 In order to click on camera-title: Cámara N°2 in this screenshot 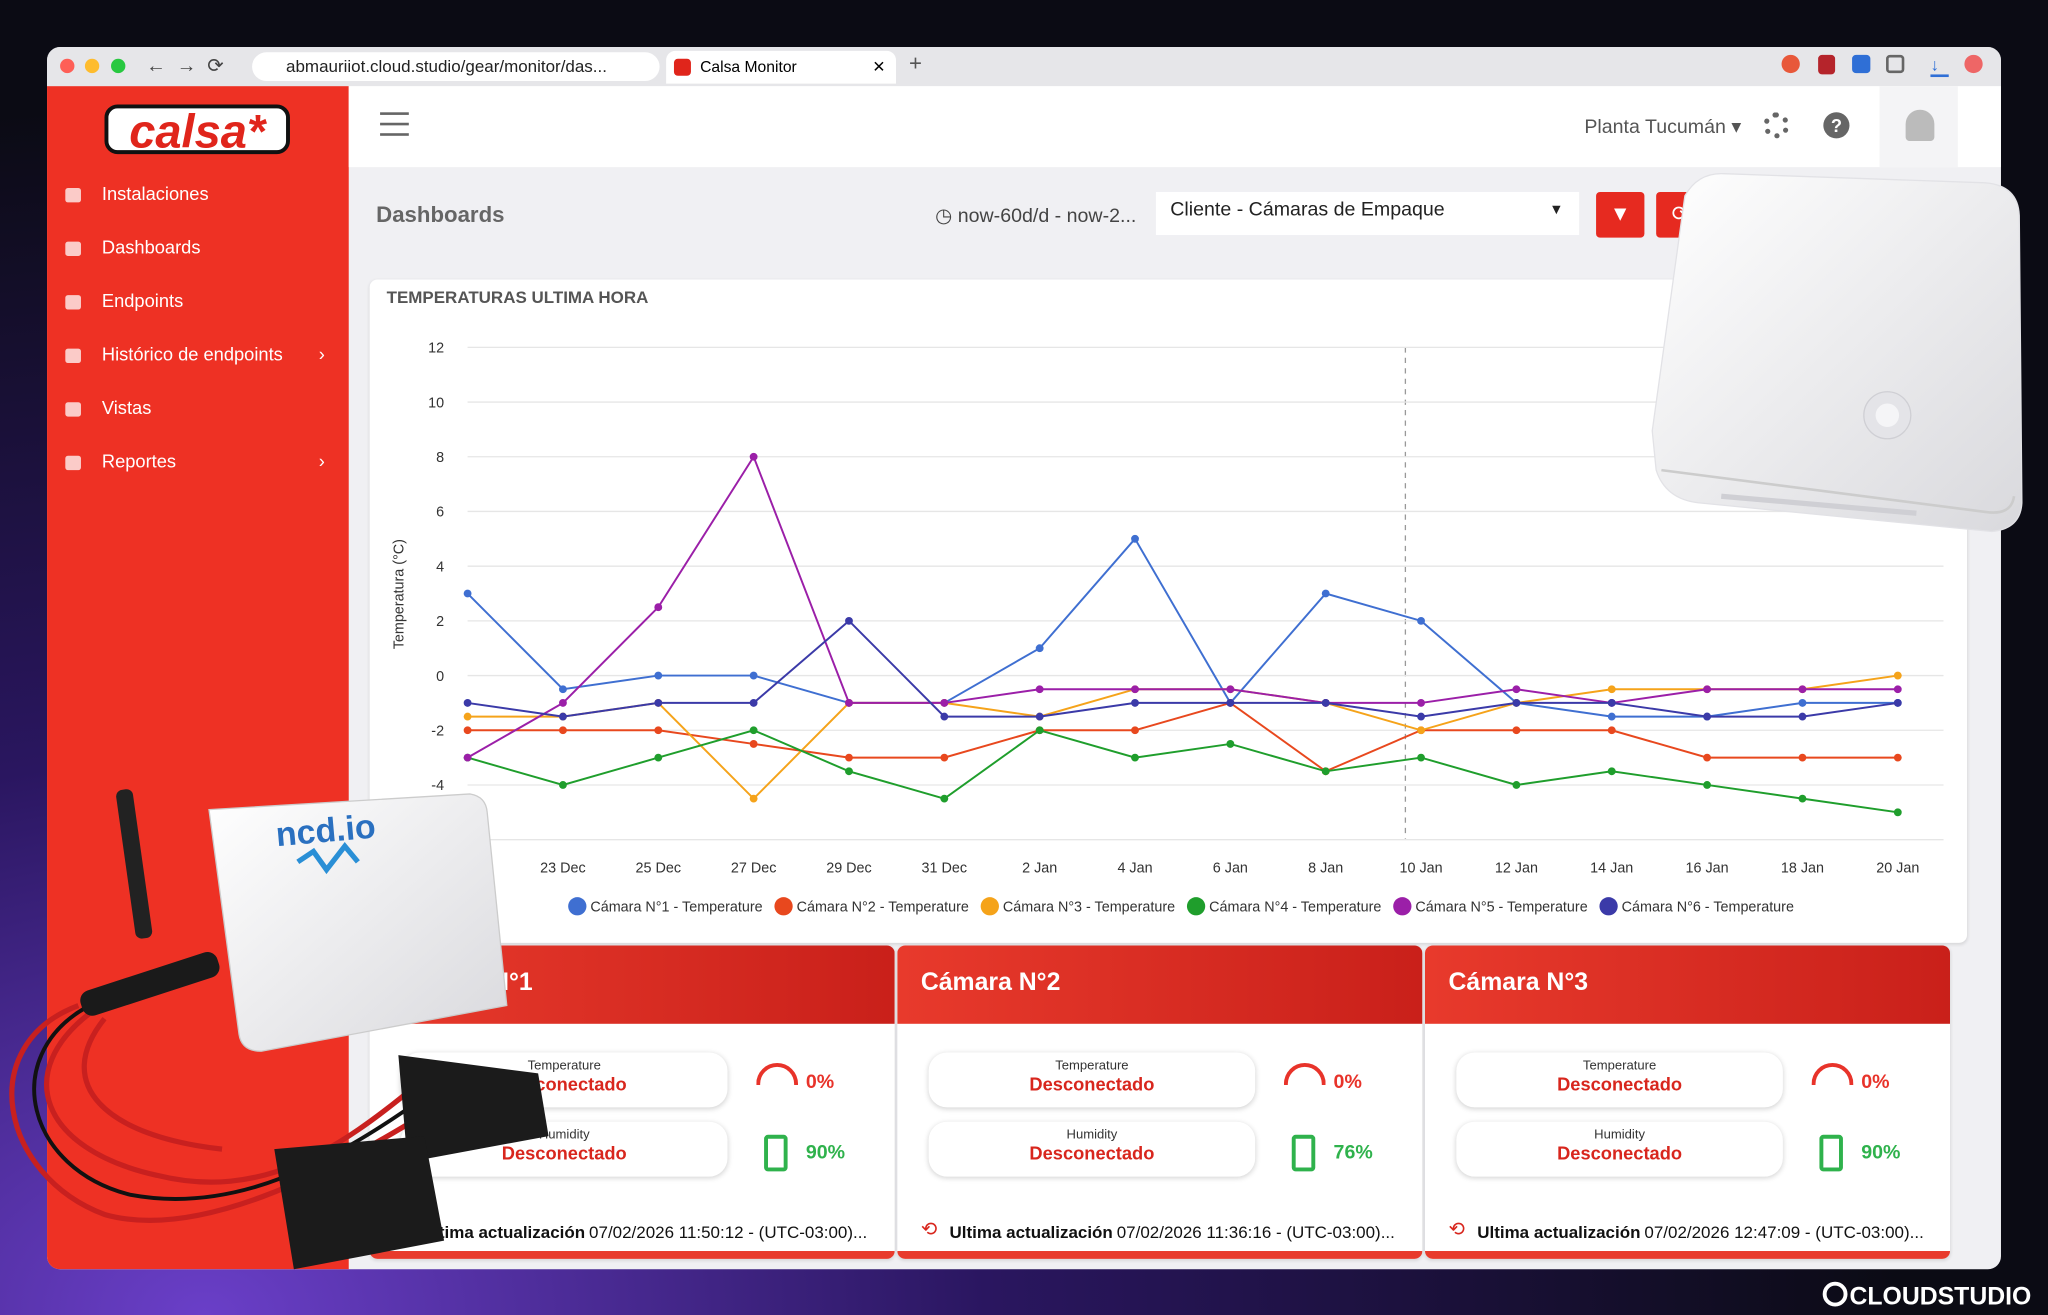, I will do `click(990, 982)`.